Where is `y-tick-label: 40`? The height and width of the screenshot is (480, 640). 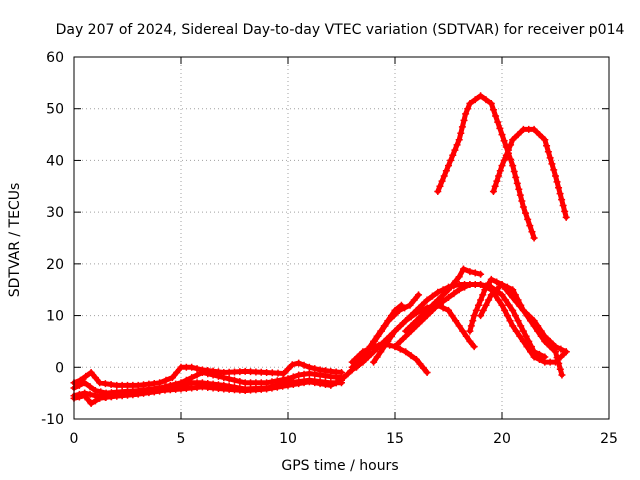
y-tick-label: 40 is located at coordinates (55, 161).